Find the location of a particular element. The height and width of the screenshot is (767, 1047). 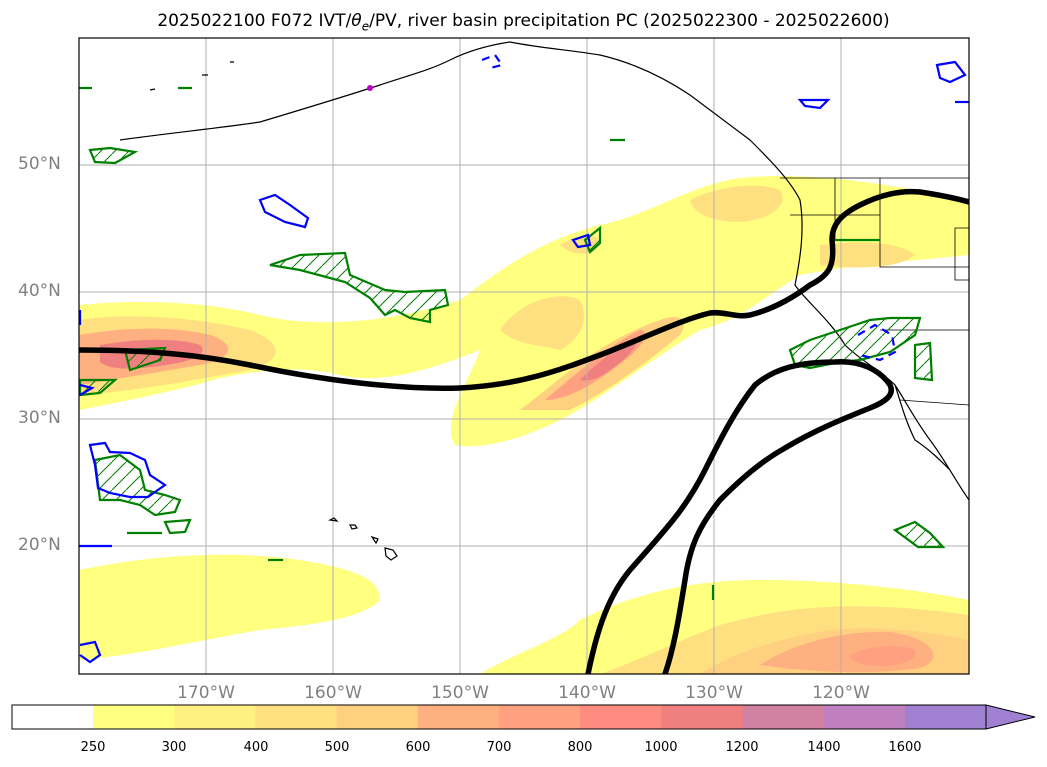

pv-marker is located at coordinates (370, 88).